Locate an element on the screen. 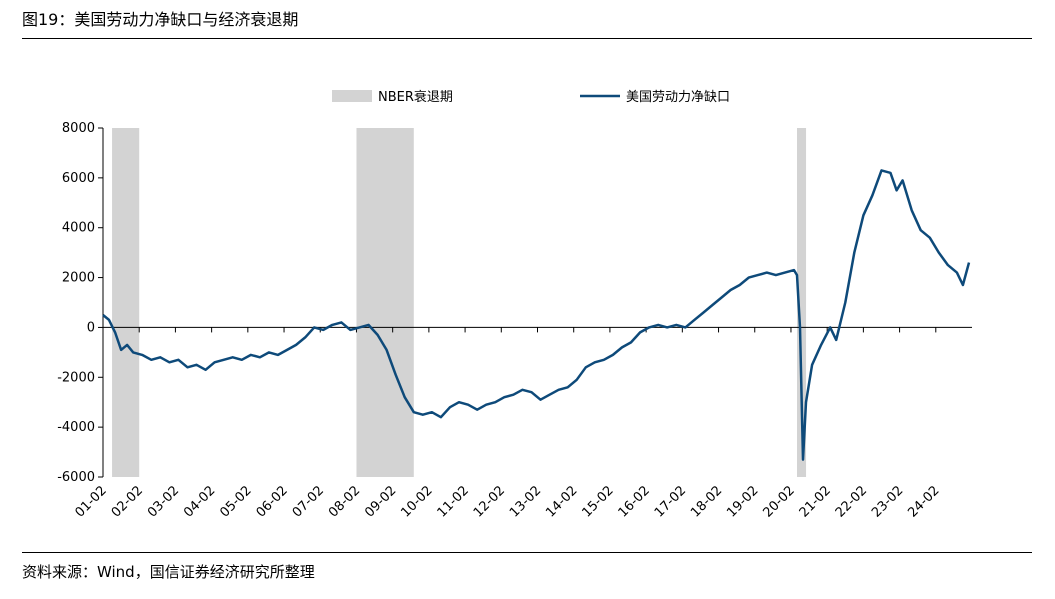 Image resolution: width=1055 pixels, height=599 pixels. legend-swatch-recession is located at coordinates (352, 96).